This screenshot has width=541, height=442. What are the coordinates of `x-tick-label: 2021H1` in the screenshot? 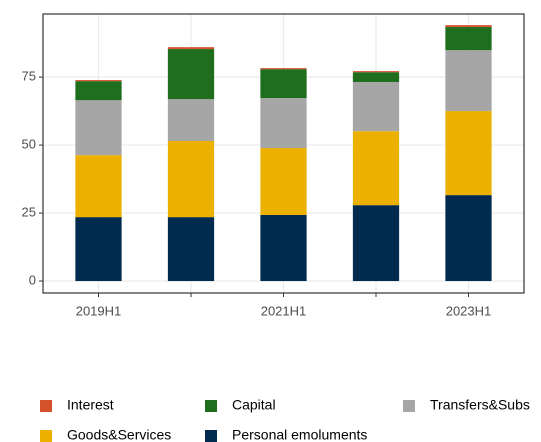 It's located at (284, 310).